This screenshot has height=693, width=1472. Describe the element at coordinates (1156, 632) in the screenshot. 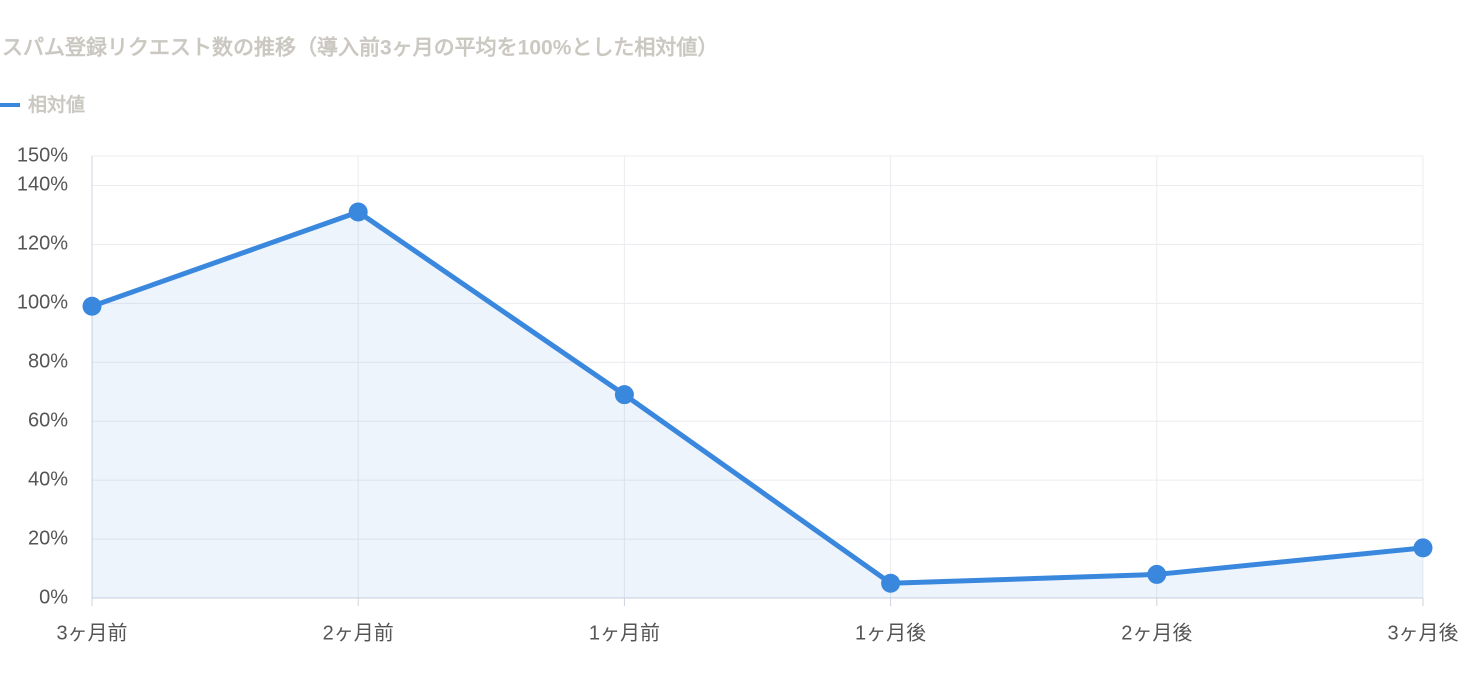

I see `x-tick-label: 2ヶ月後` at that location.